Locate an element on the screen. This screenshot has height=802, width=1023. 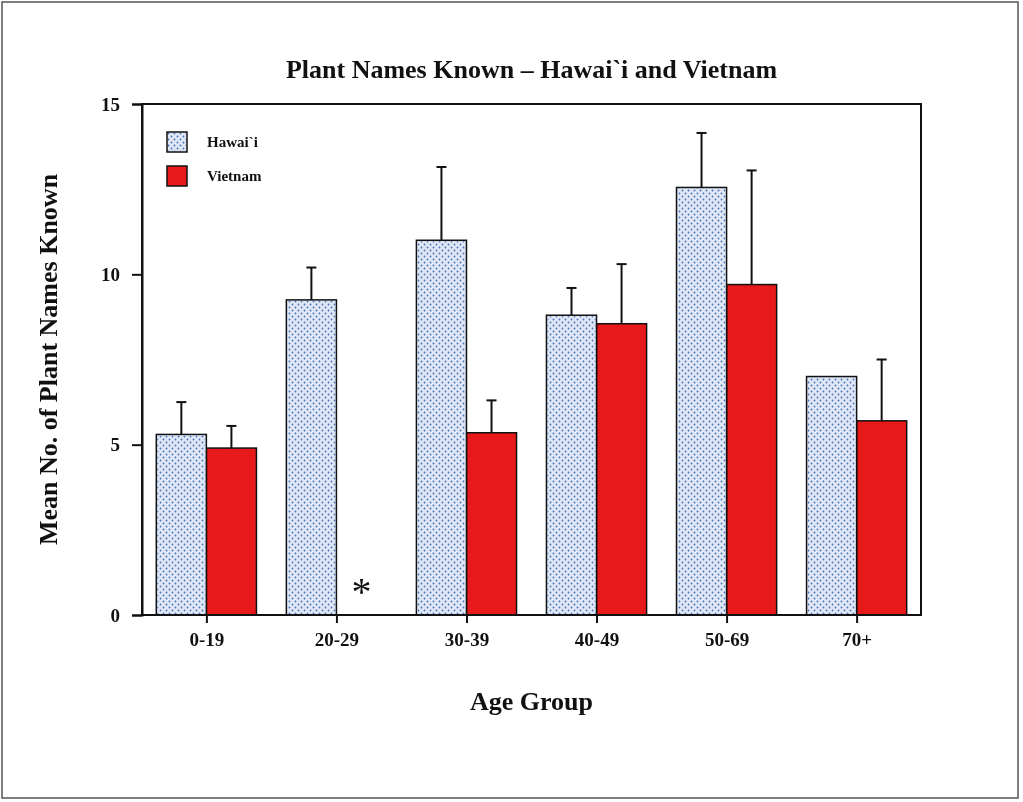
x-tick-label: 20-29 is located at coordinates (337, 640).